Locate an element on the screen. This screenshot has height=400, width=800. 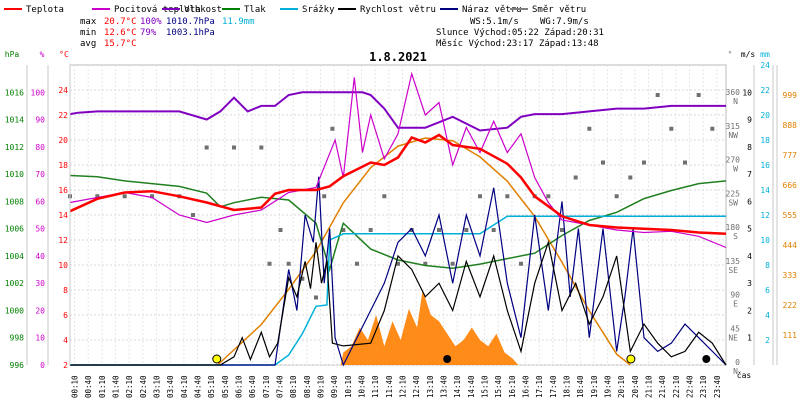
time-tick-label: 02:10 is located at coordinates (129, 386).